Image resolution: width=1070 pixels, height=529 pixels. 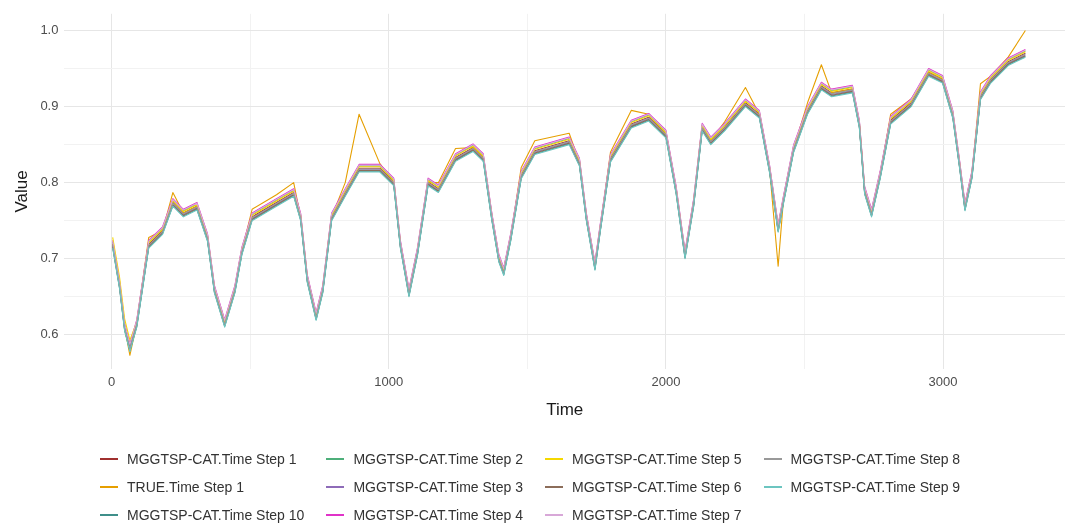 What do you see at coordinates (943, 382) in the screenshot?
I see `x-tick-label: 3000` at bounding box center [943, 382].